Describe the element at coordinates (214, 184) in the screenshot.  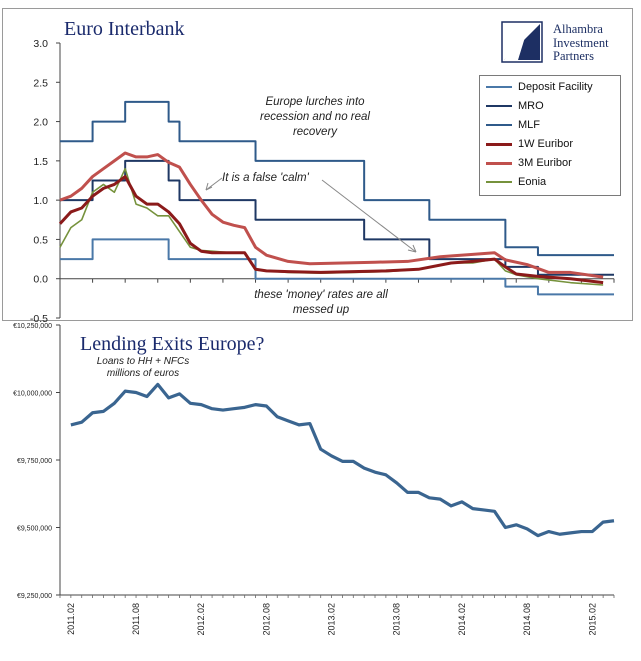
I see `annotation-arrow-left` at that location.